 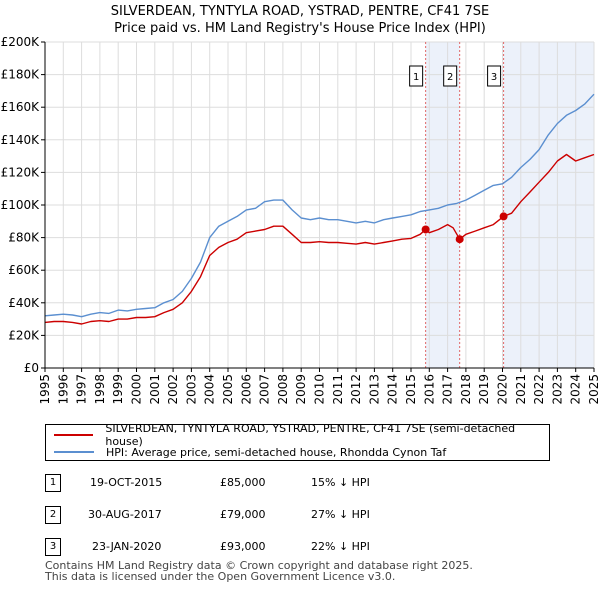 I want to click on transaction-date: 19-OCT-2015, so click(x=126, y=482).